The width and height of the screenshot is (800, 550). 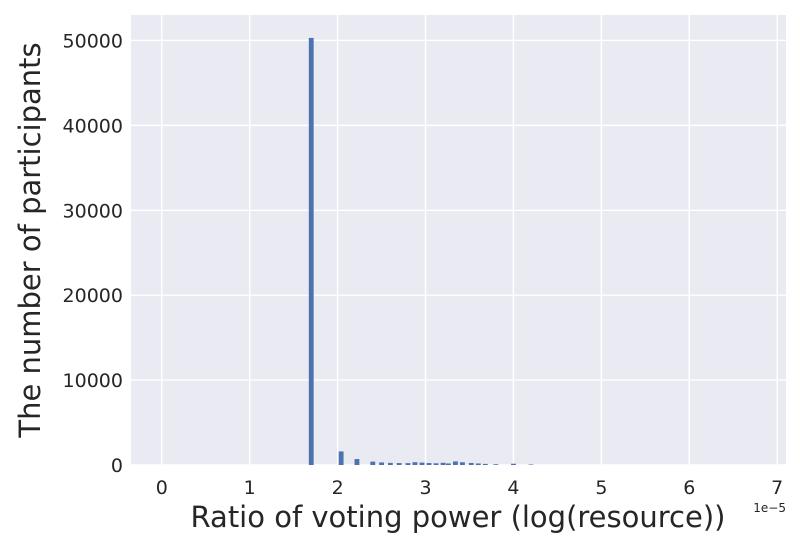 I want to click on x-tick-label: 4, so click(x=513, y=488).